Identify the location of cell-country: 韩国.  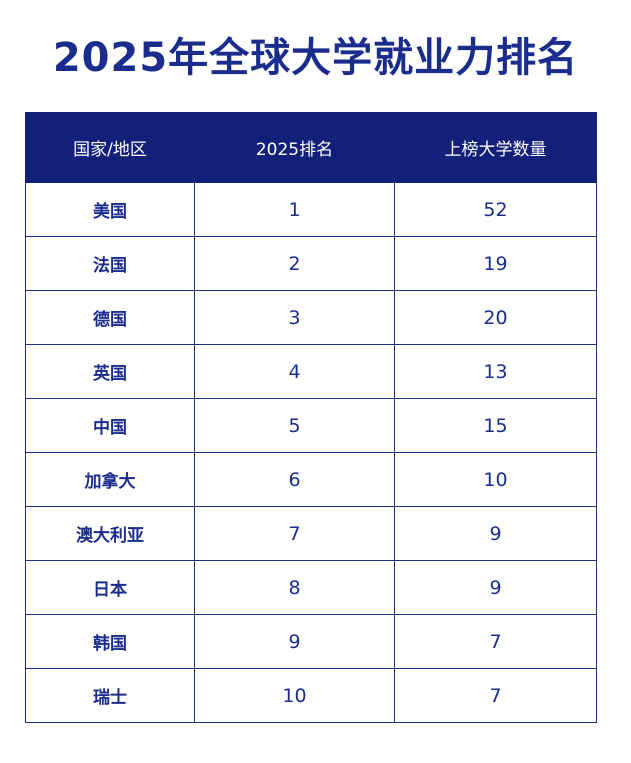
(110, 641).